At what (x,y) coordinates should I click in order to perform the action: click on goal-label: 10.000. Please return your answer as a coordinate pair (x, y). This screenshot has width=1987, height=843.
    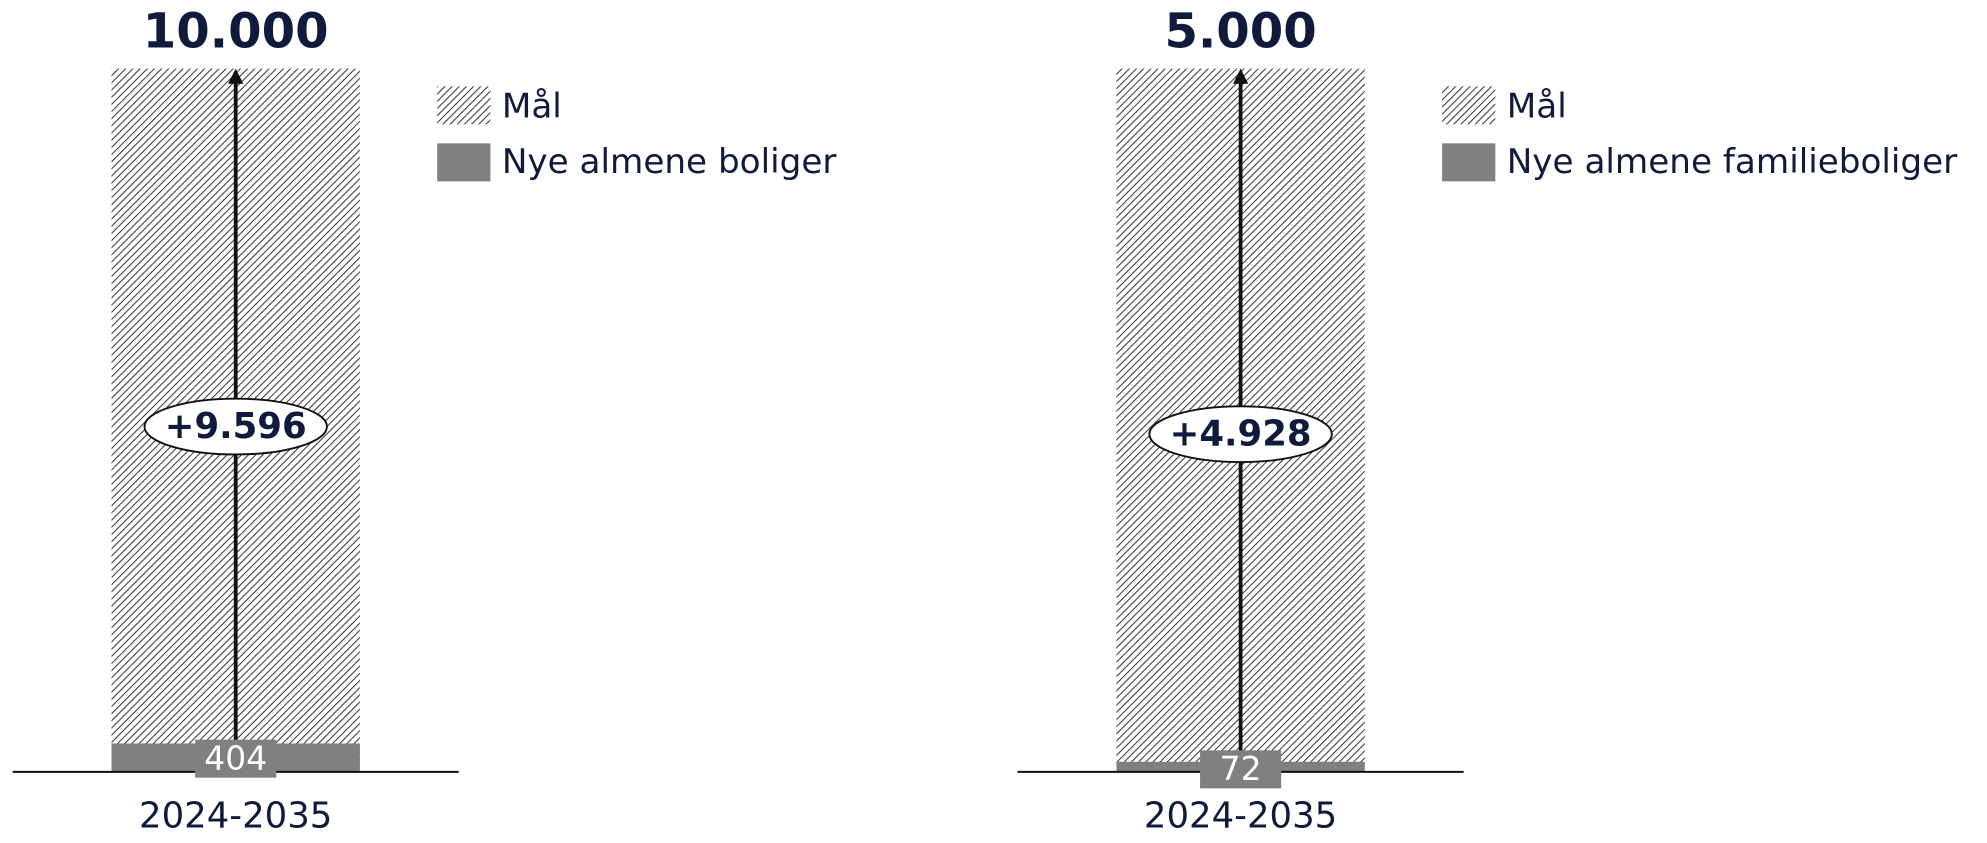
    Looking at the image, I should click on (236, 31).